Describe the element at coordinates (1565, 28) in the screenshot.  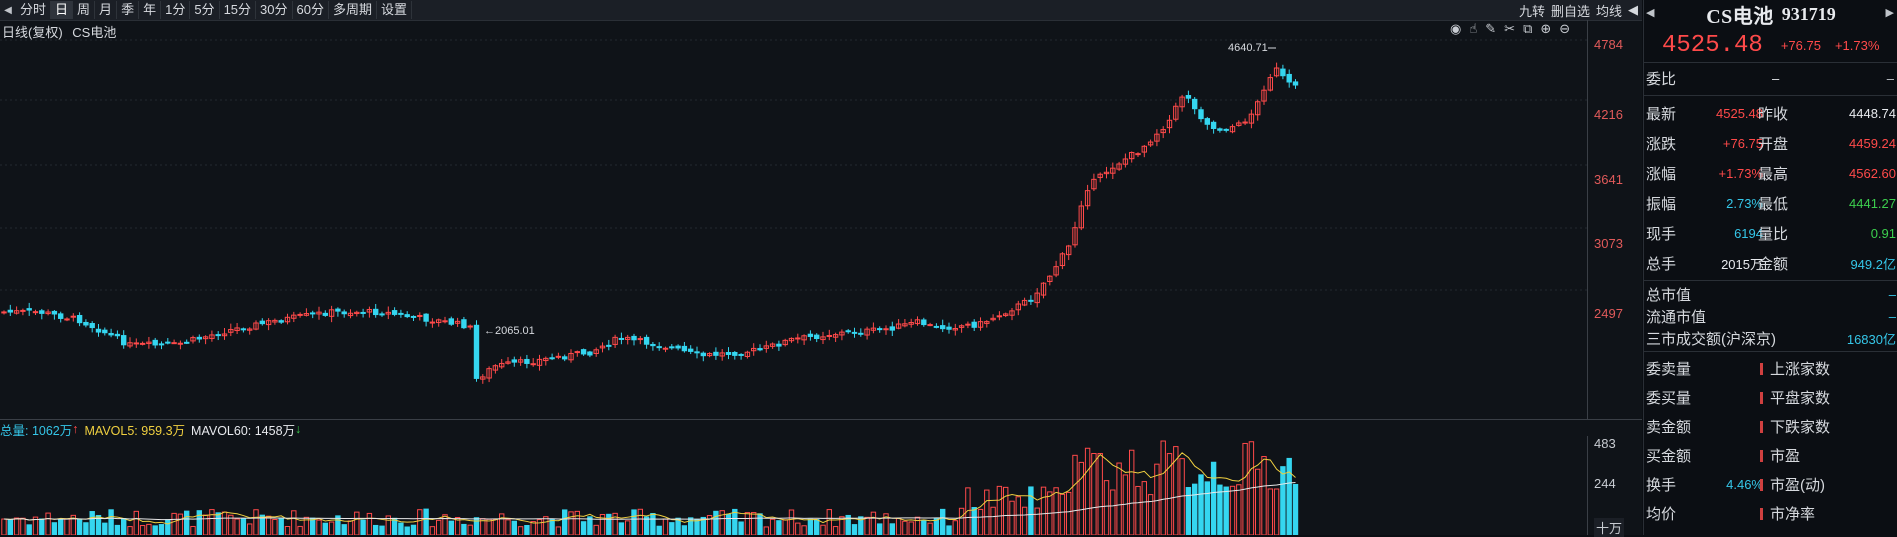
I see `zoom-out-icon: ⊖` at that location.